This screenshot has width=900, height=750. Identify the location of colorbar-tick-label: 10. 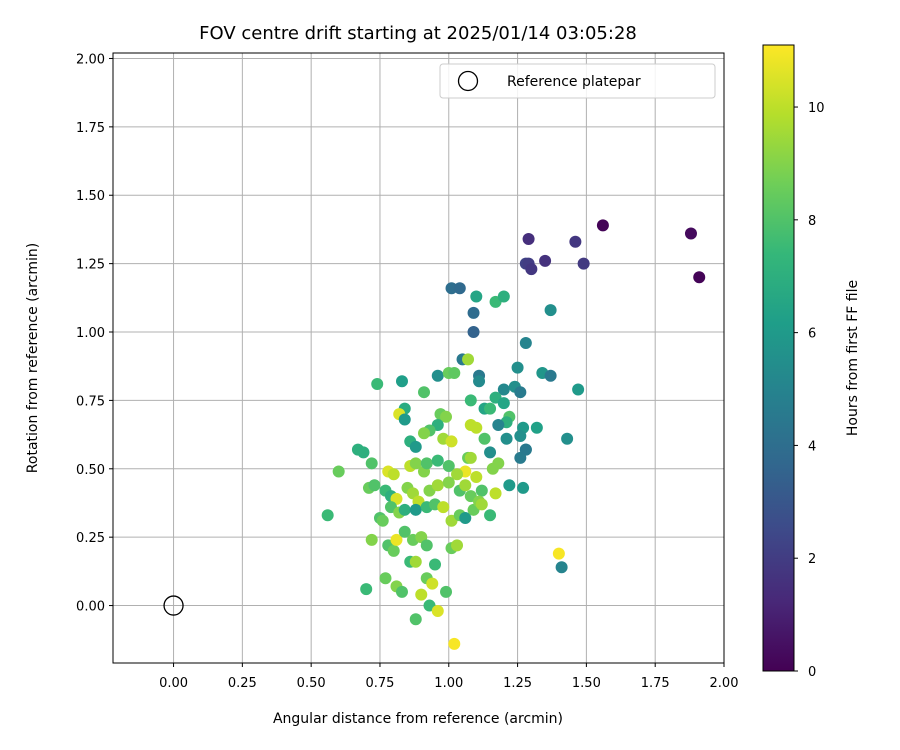
(816, 108).